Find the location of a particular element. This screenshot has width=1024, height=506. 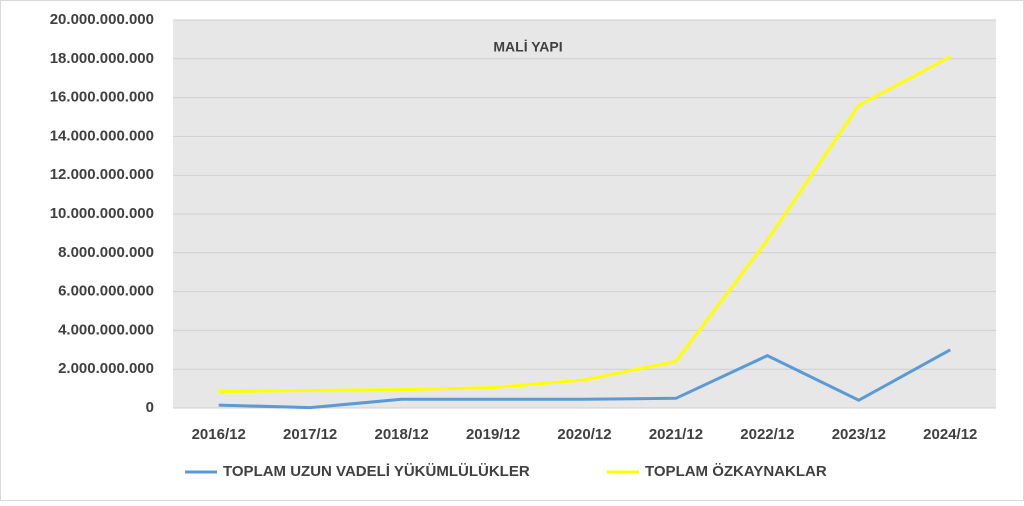

x-tick-label: 2022/12 is located at coordinates (767, 434).